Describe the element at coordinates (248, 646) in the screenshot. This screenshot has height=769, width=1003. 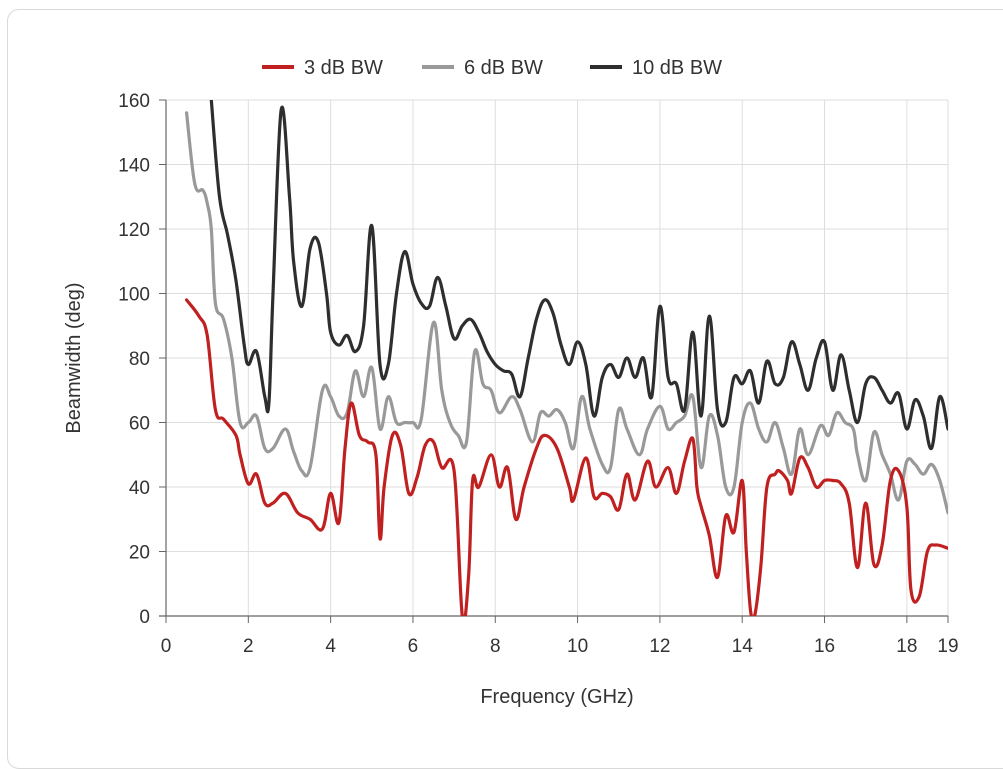
I see `x-tick-label: 2` at that location.